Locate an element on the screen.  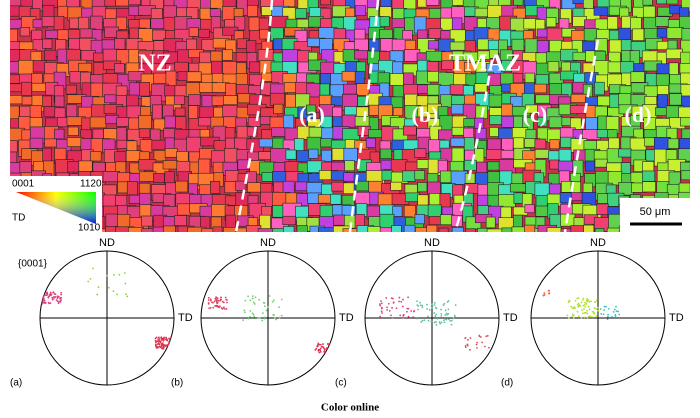
region-label: (b) is located at coordinates (425, 114).